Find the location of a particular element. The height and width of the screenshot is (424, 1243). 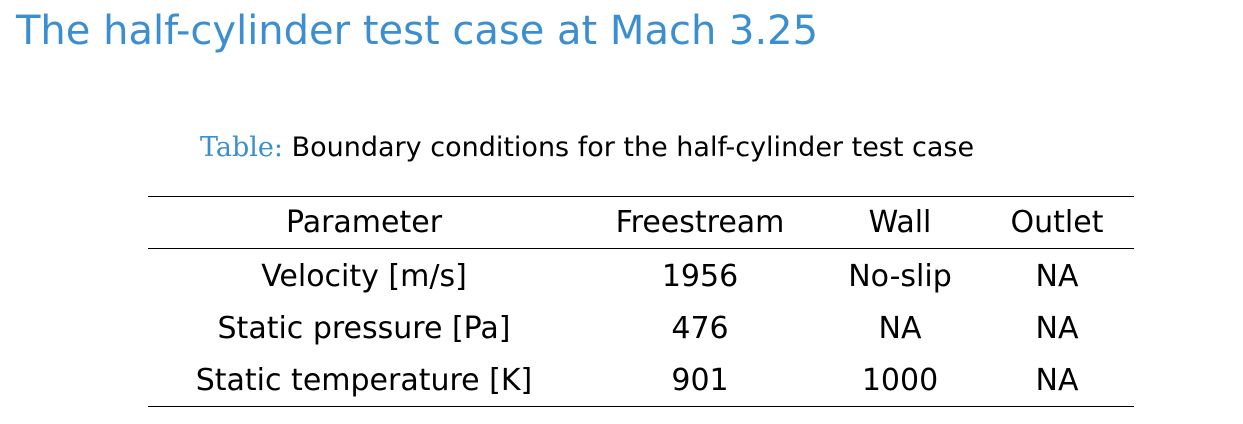

header-freestream: Freestream is located at coordinates (700, 222).